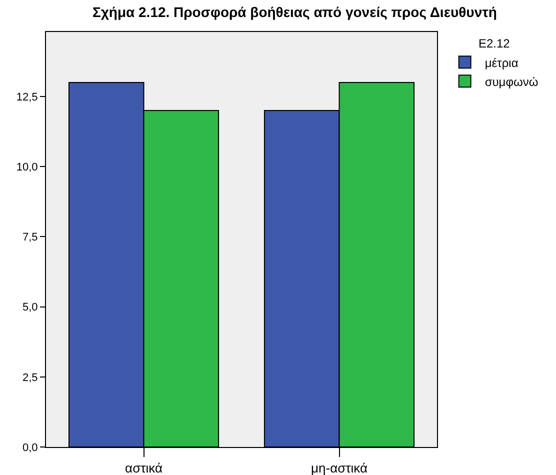  Describe the element at coordinates (494, 43) in the screenshot. I see `legend-title: E2.12` at that location.